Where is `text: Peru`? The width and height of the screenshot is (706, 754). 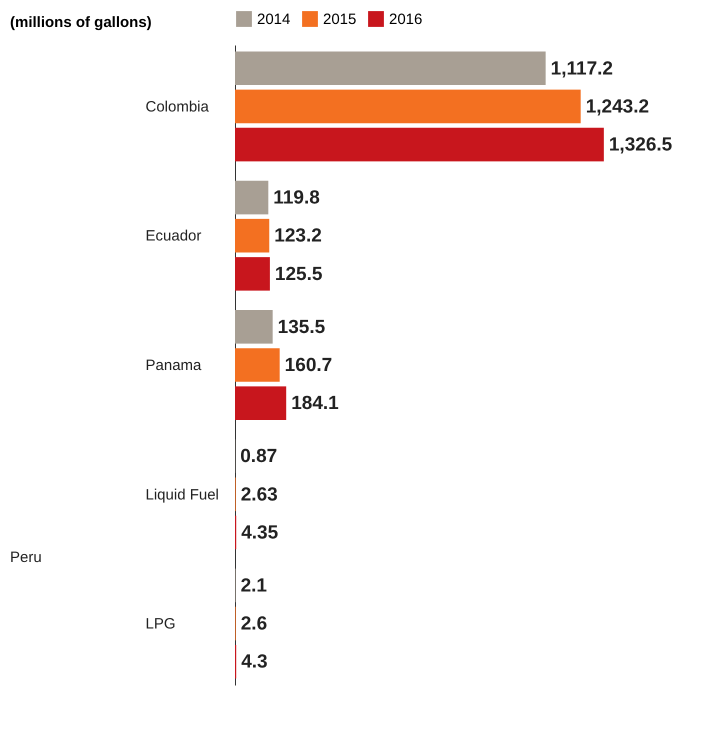
text: Peru is located at coordinates (26, 557).